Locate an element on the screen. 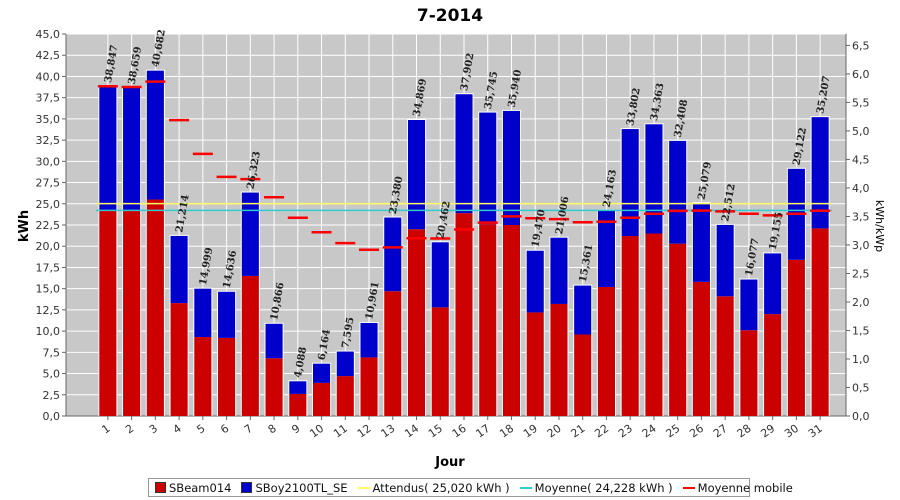 This screenshot has height=500, width=900. y2-axis-title: kWh/kWp is located at coordinates (879, 226).